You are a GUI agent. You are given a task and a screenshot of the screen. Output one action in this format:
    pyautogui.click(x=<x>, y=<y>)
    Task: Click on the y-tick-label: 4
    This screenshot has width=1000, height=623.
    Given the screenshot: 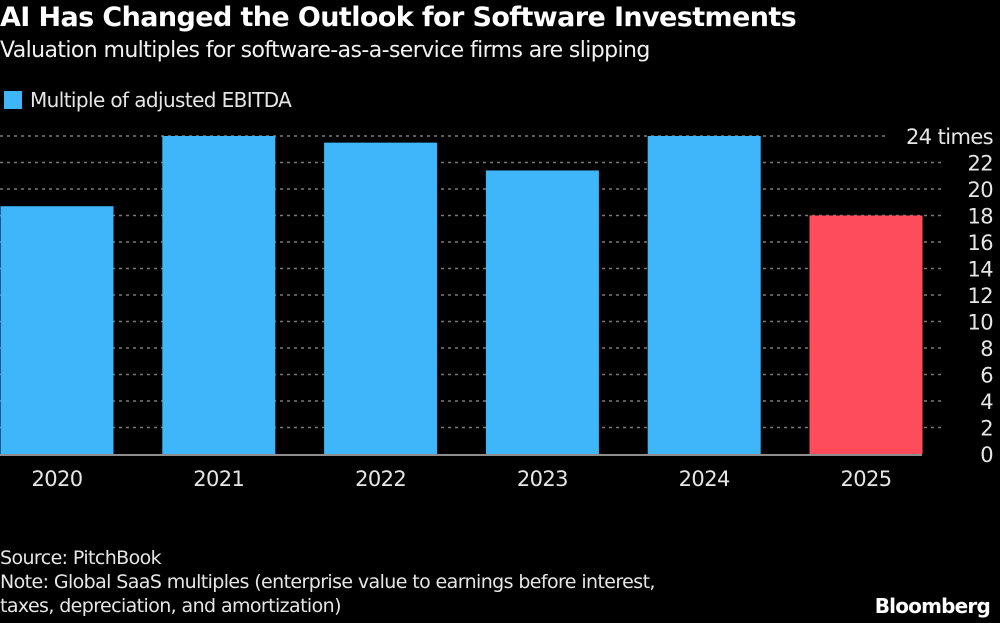 What is the action you would take?
    pyautogui.click(x=986, y=402)
    